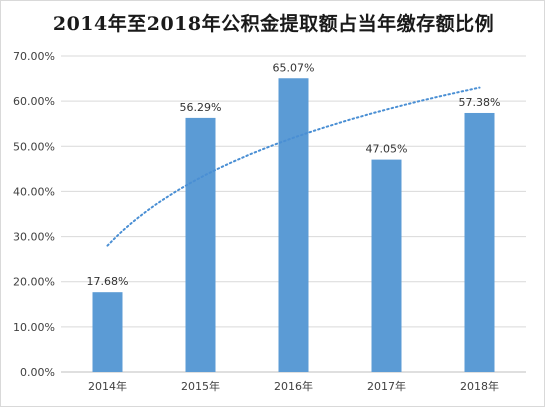  I want to click on bar-2018年, so click(479, 242).